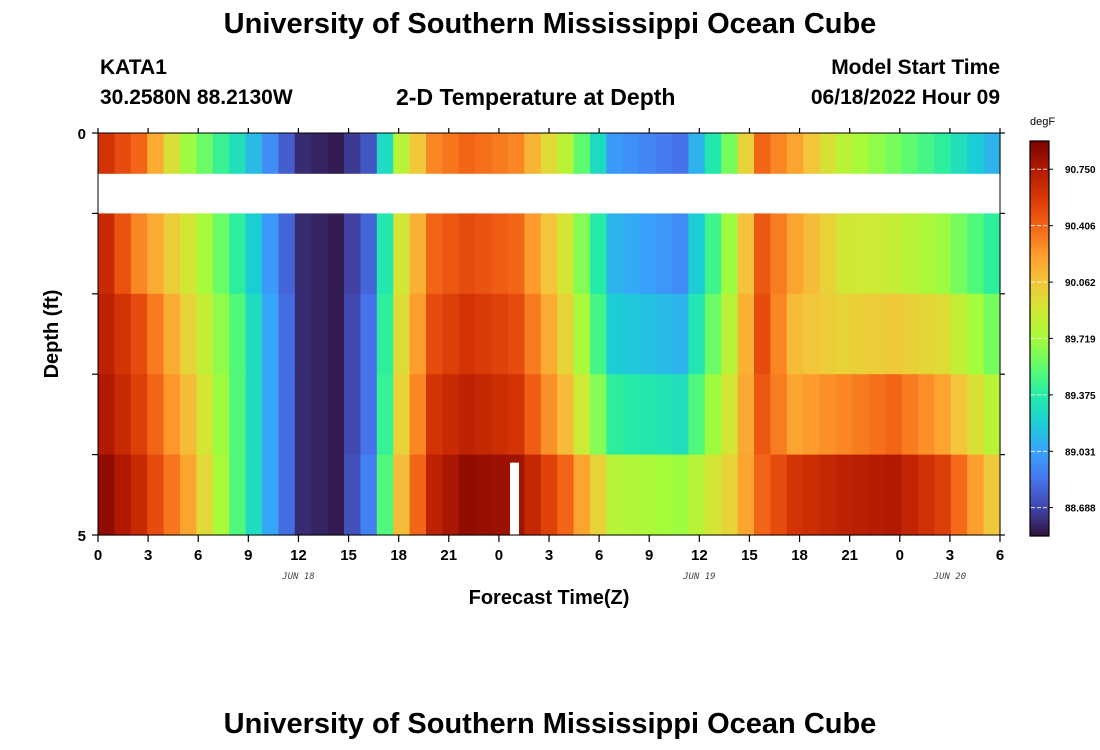  Describe the element at coordinates (549, 598) in the screenshot. I see `x-axis-label: Forecast Time(Z)` at that location.